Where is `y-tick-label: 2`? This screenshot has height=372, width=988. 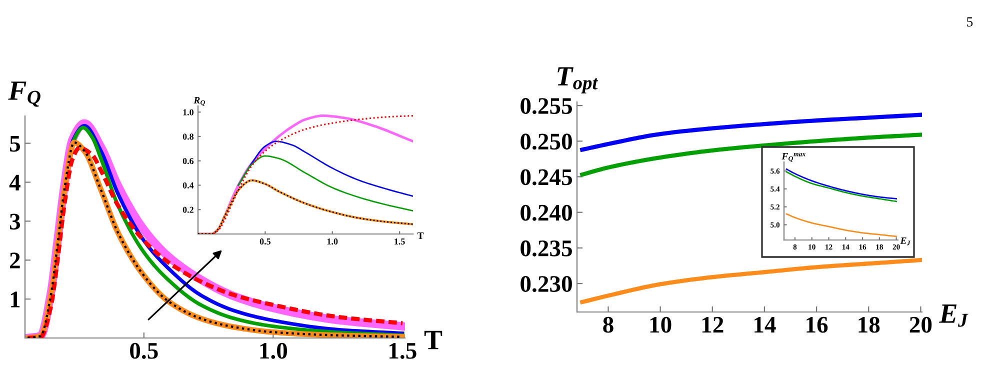 y-tick-label: 2 is located at coordinates (15, 260).